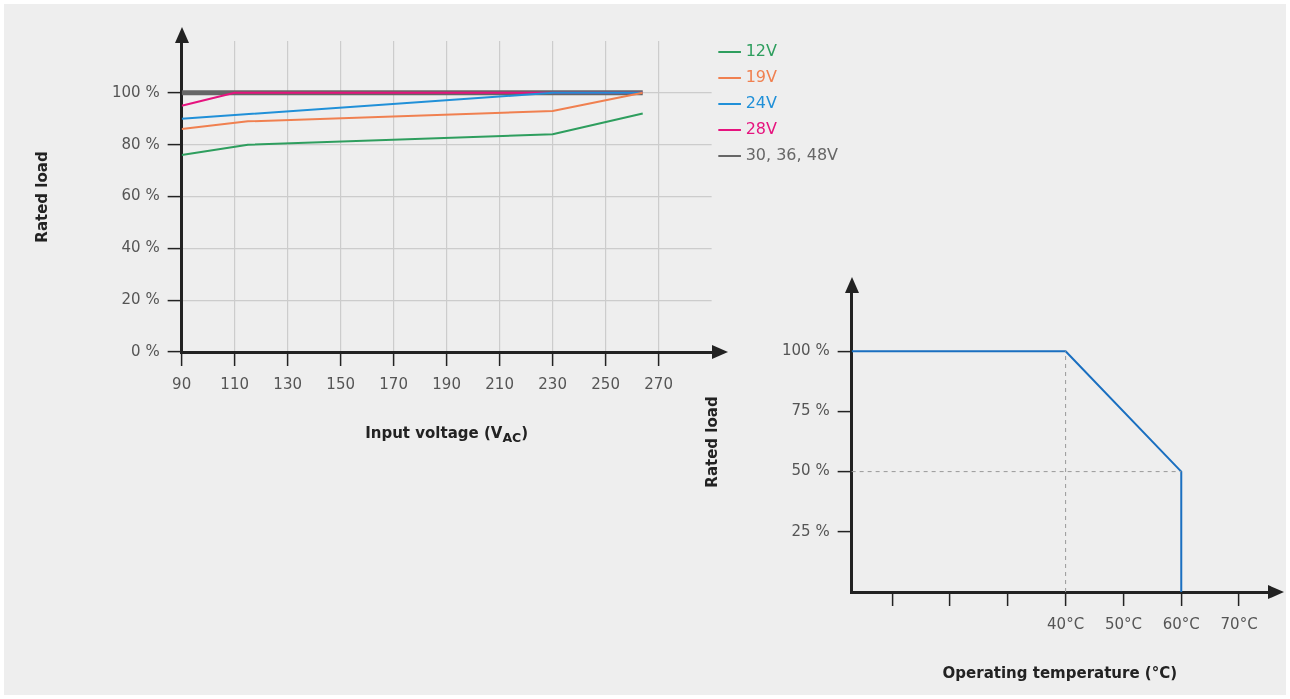 The height and width of the screenshot is (699, 1290). What do you see at coordinates (499, 383) in the screenshot?
I see `x-tick-label: 210` at bounding box center [499, 383].